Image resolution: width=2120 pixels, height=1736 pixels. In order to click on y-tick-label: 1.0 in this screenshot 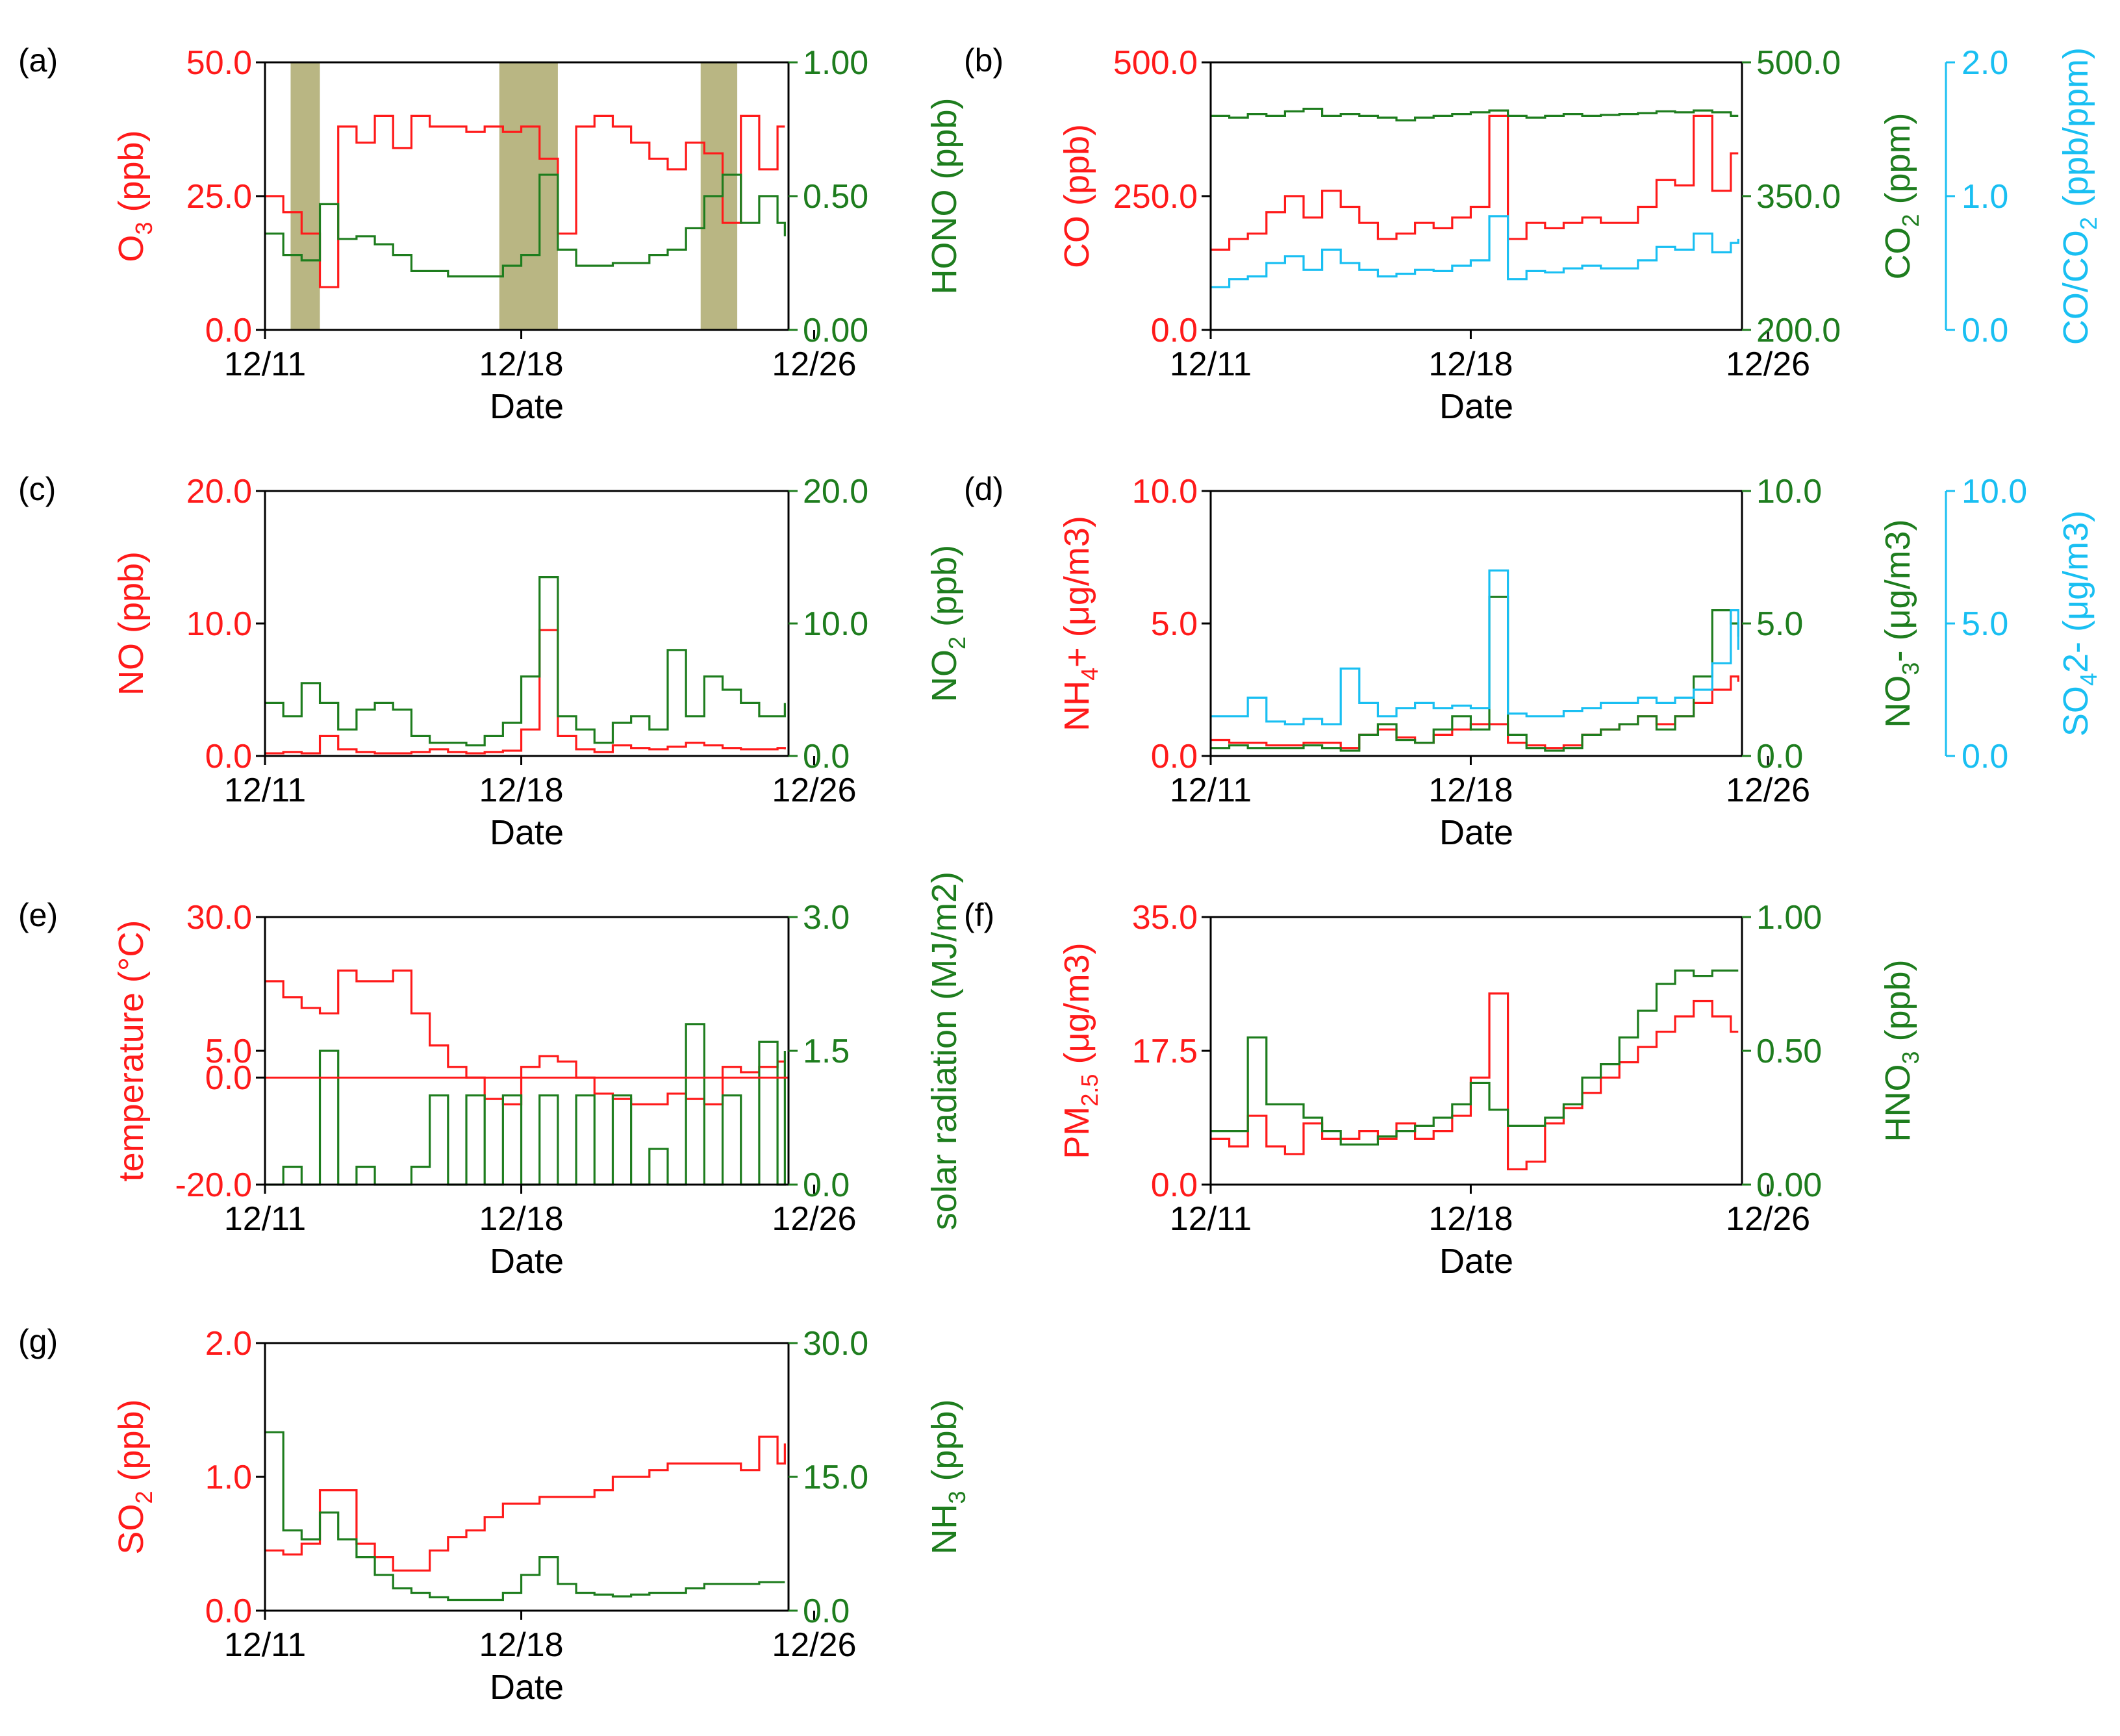, I will do `click(229, 1478)`.